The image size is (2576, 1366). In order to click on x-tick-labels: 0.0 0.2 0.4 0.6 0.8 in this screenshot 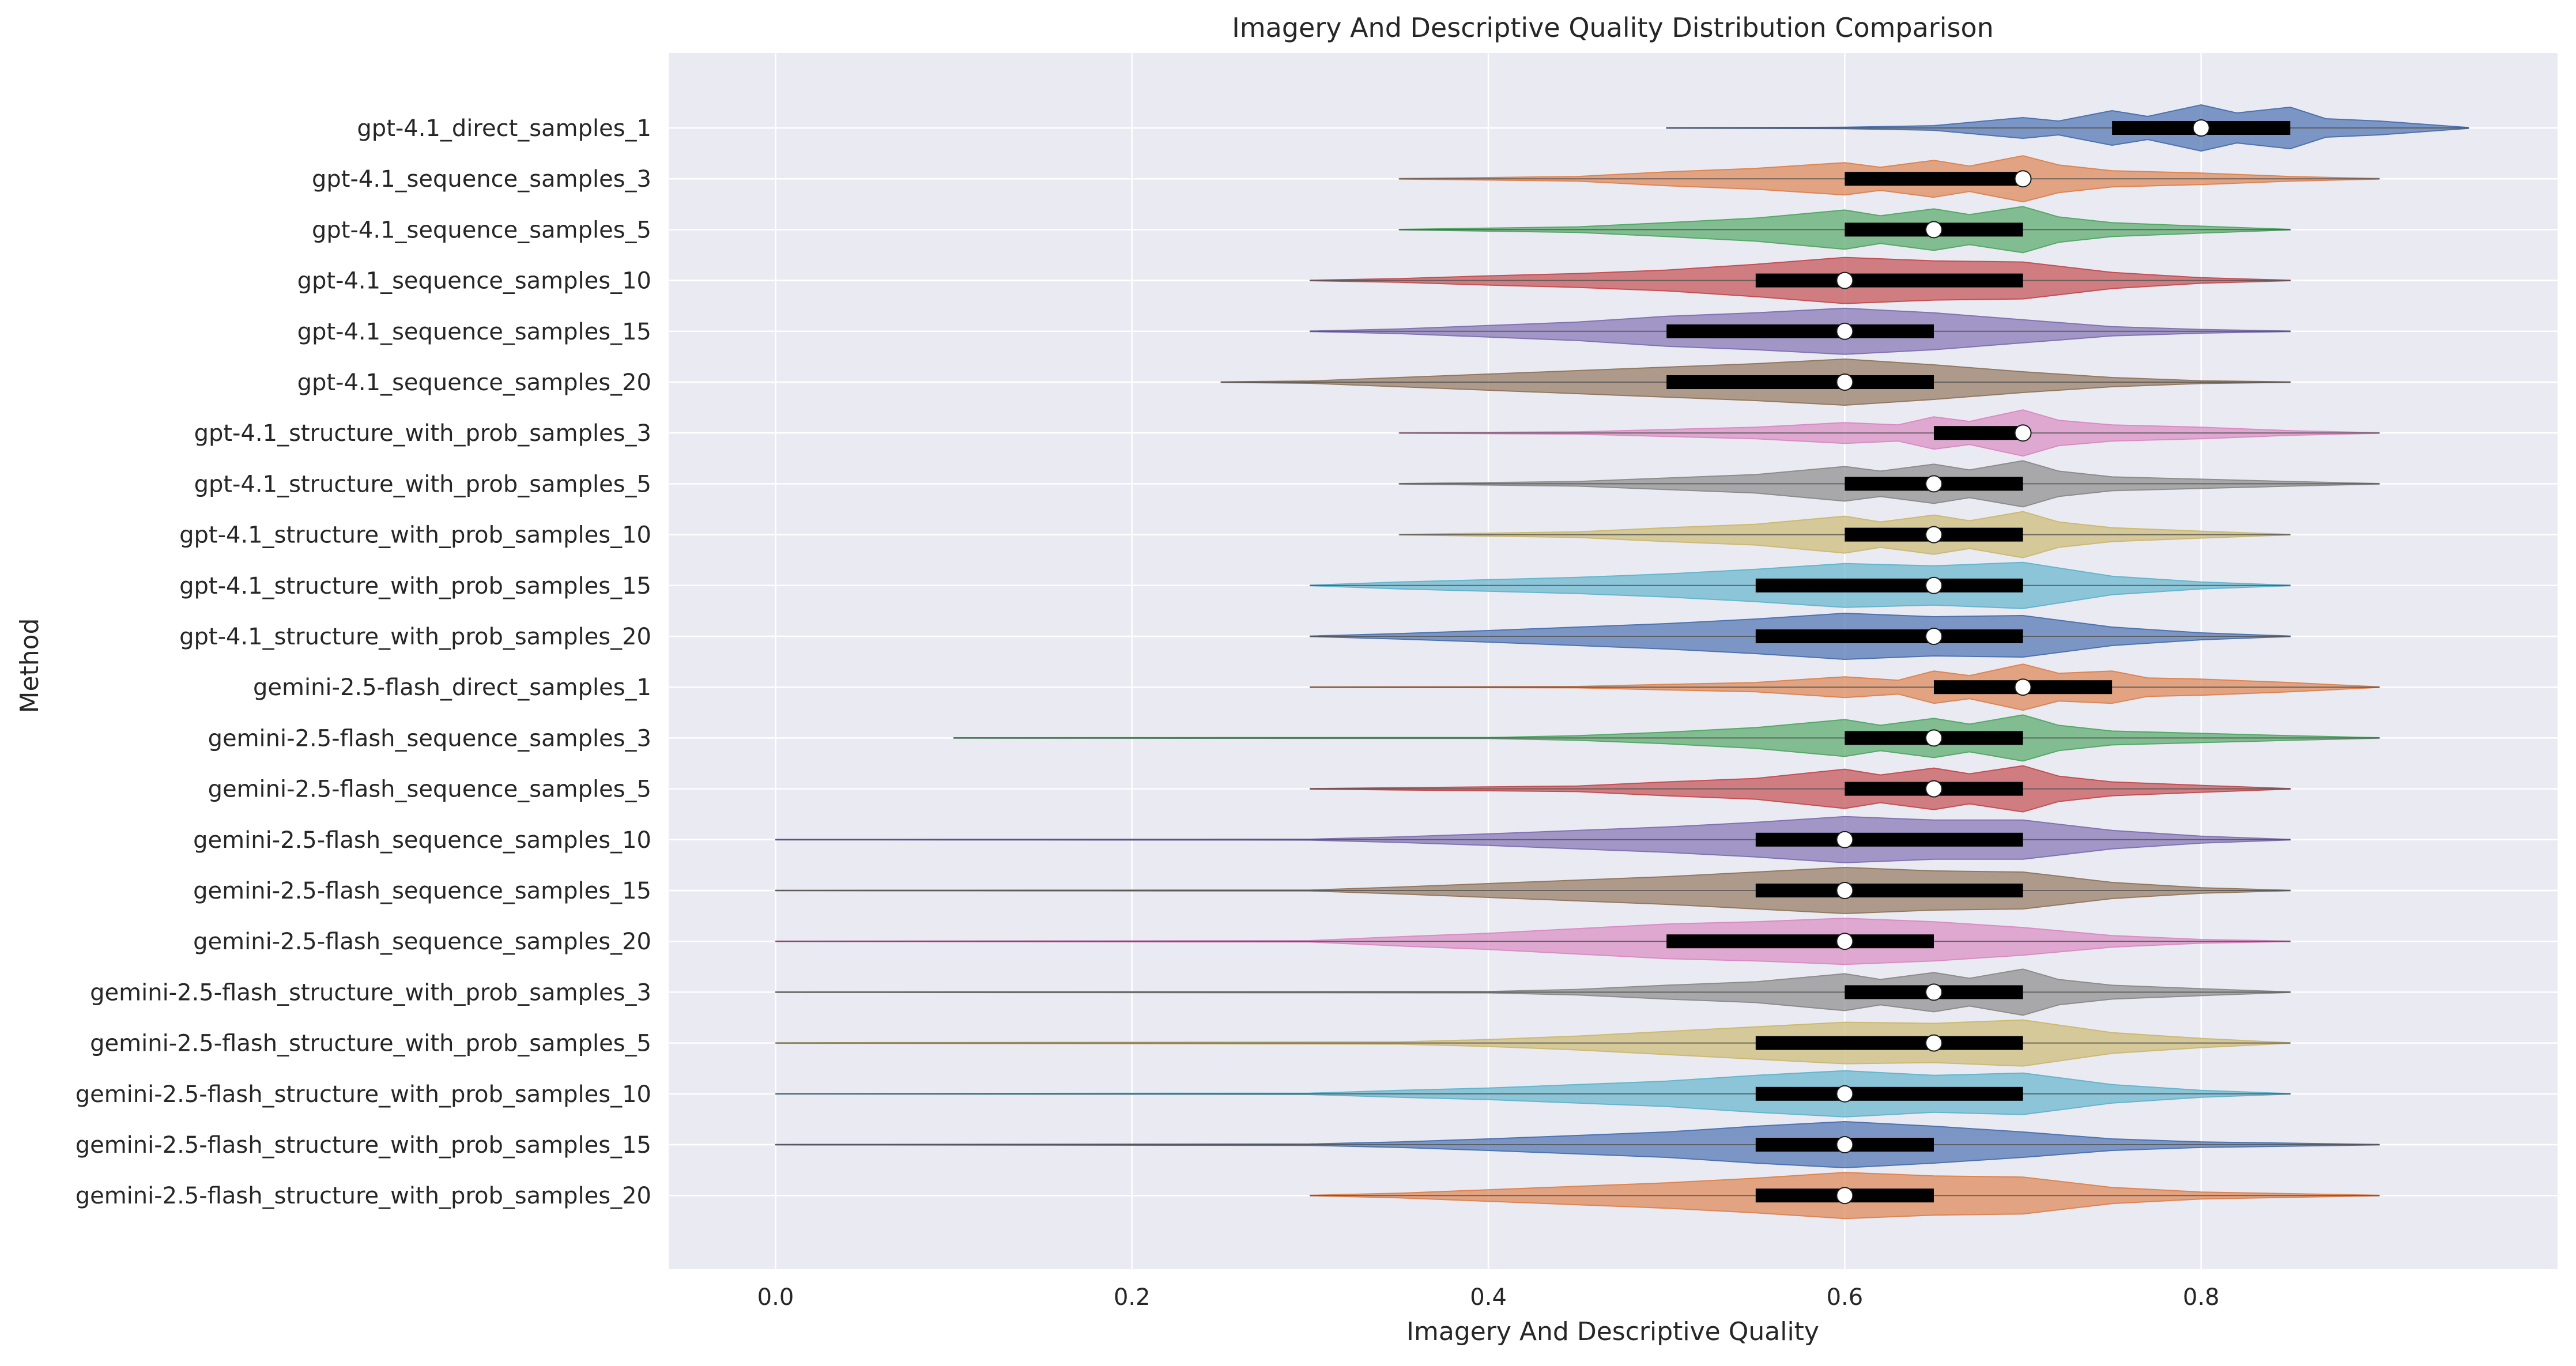, I will do `click(1488, 1297)`.